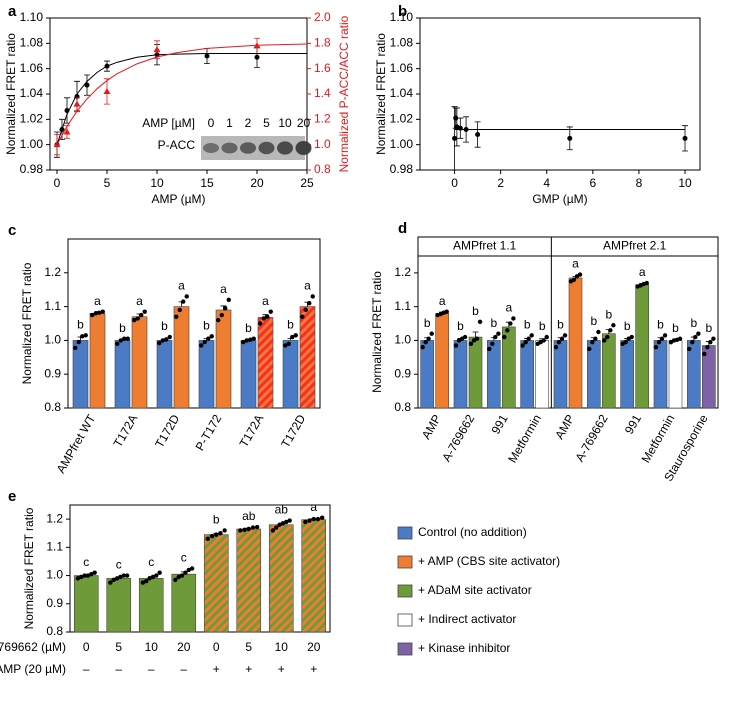 This screenshot has height=708, width=734. What do you see at coordinates (489, 561) in the screenshot?
I see `legend-label: + AMP (CBS site activator)` at bounding box center [489, 561].